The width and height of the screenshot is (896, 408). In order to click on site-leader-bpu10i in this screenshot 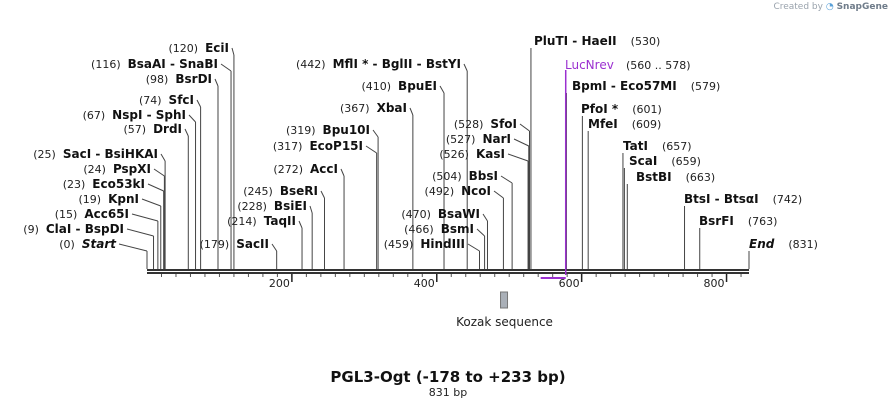, I will do `click(375, 133)`.